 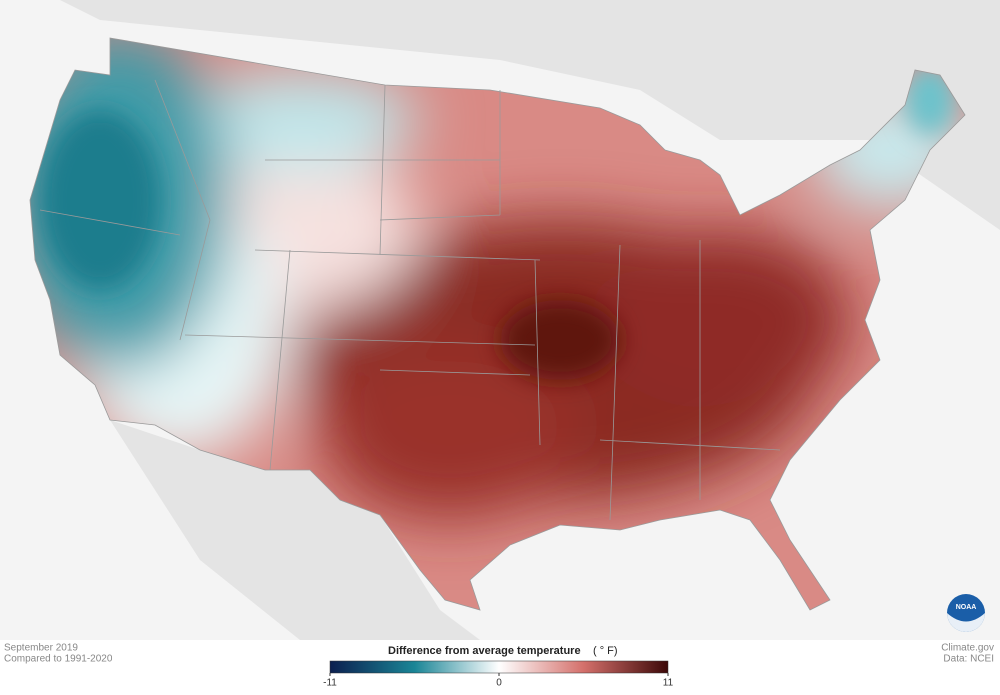 I want to click on logo-text: NOAA, so click(x=966, y=607).